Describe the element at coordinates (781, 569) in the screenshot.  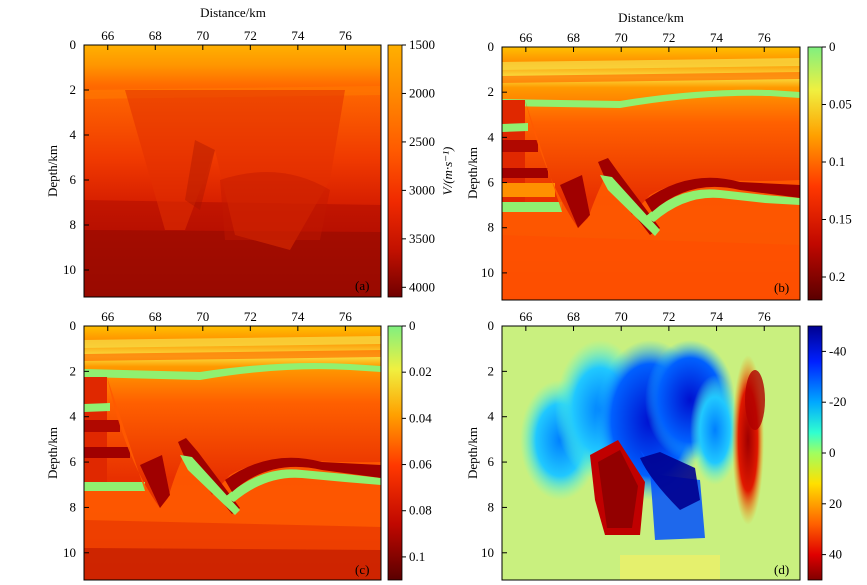
I see `panel-d-tag: (d)` at that location.